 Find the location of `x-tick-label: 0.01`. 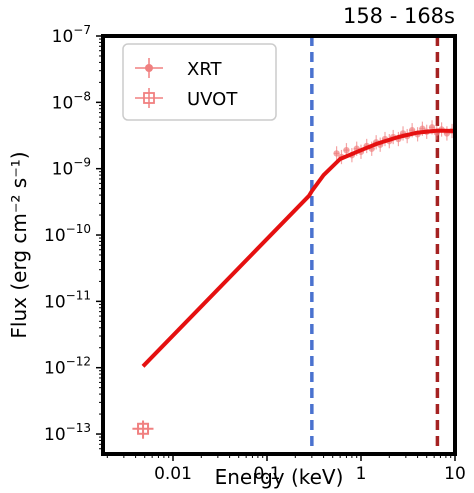

x-tick-label: 0.01 is located at coordinates (173, 474).